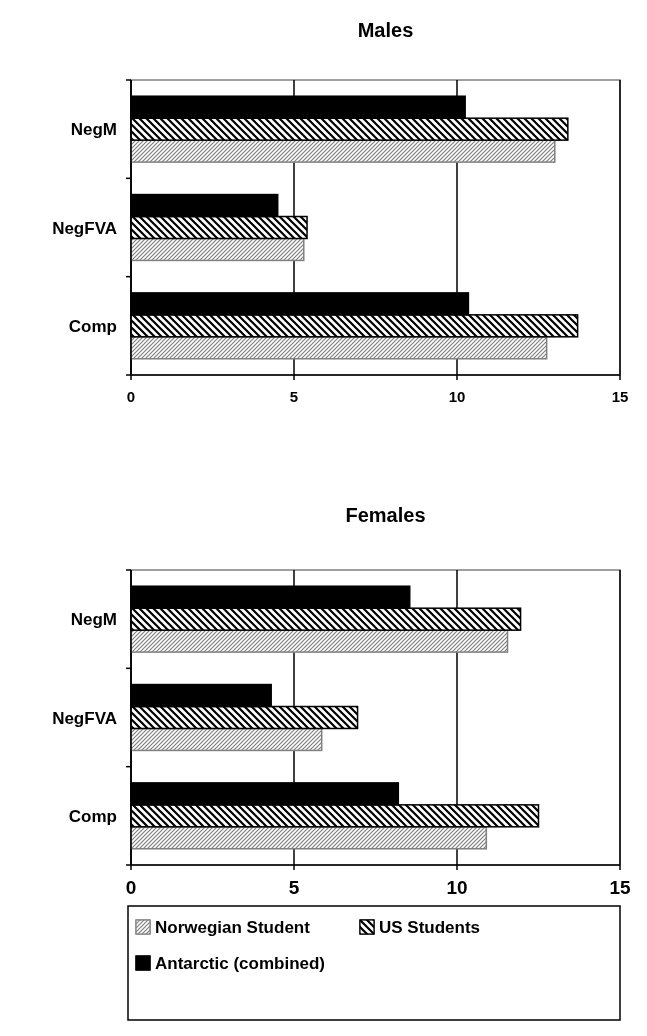 The width and height of the screenshot is (647, 1036). Describe the element at coordinates (233, 927) in the screenshot. I see `legend-label: Norwegian Student` at that location.